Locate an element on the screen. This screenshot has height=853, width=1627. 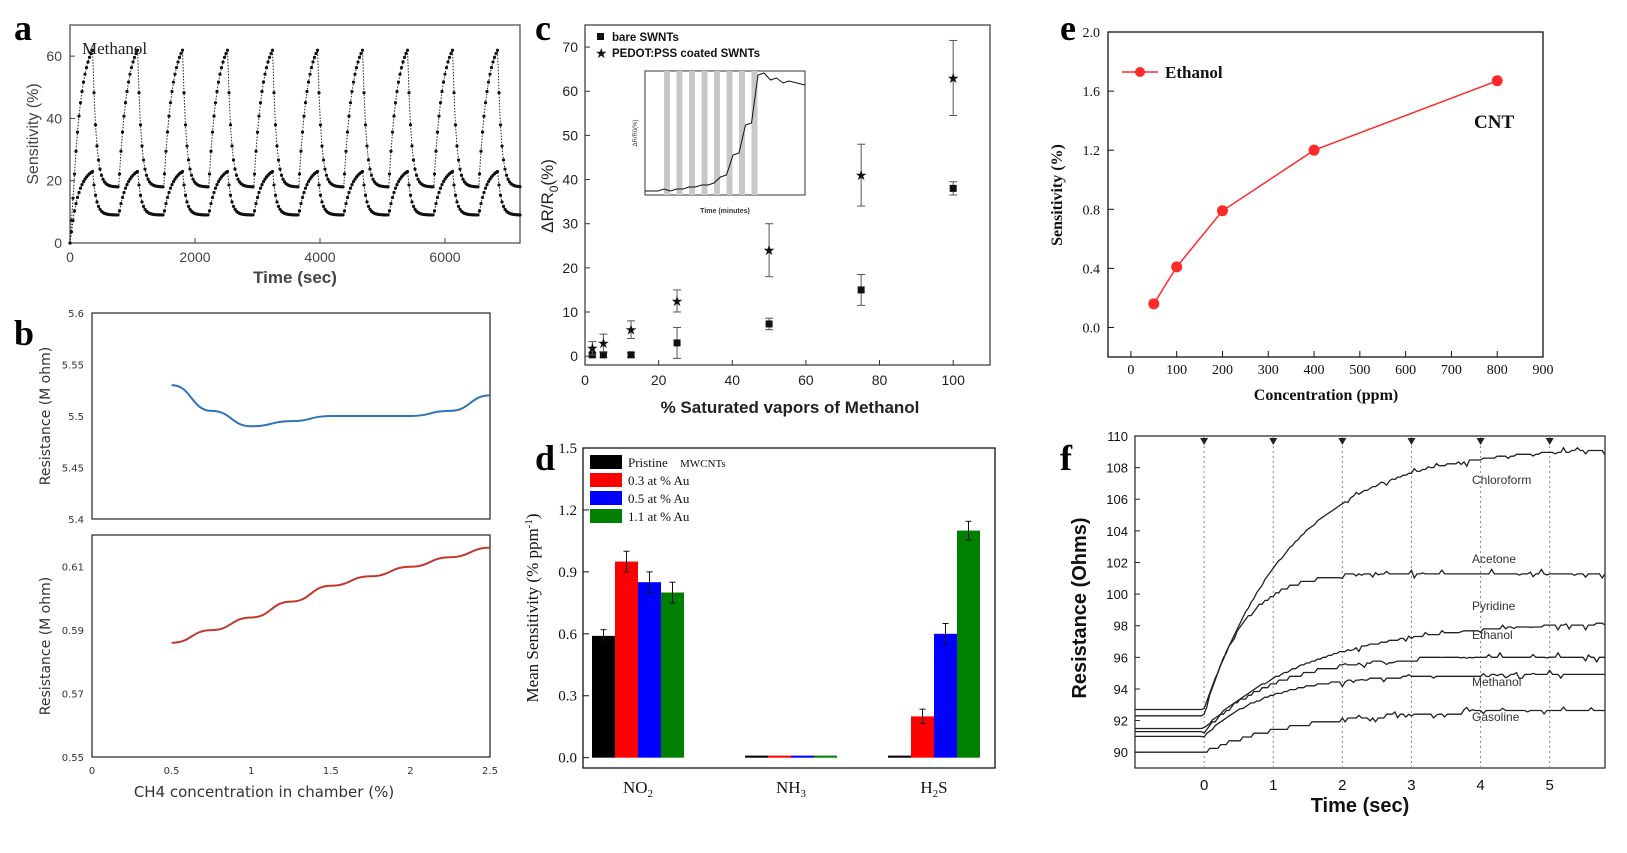
x-tick-label: 800 is located at coordinates (1497, 370).